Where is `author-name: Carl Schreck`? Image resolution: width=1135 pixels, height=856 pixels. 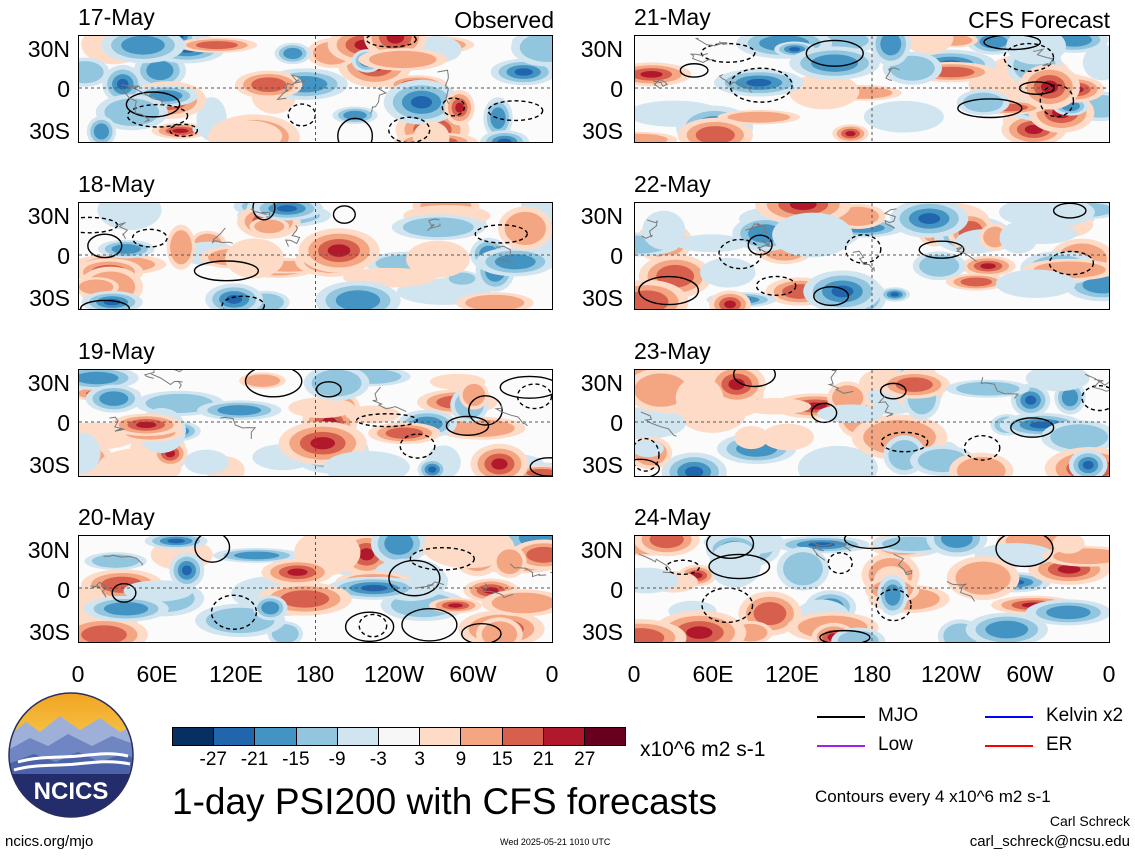 author-name: Carl Schreck is located at coordinates (1089, 821).